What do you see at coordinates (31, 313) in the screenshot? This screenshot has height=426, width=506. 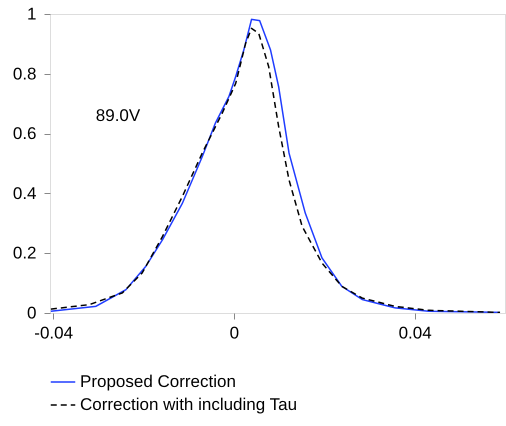 I see `y-tick-label: 0` at bounding box center [31, 313].